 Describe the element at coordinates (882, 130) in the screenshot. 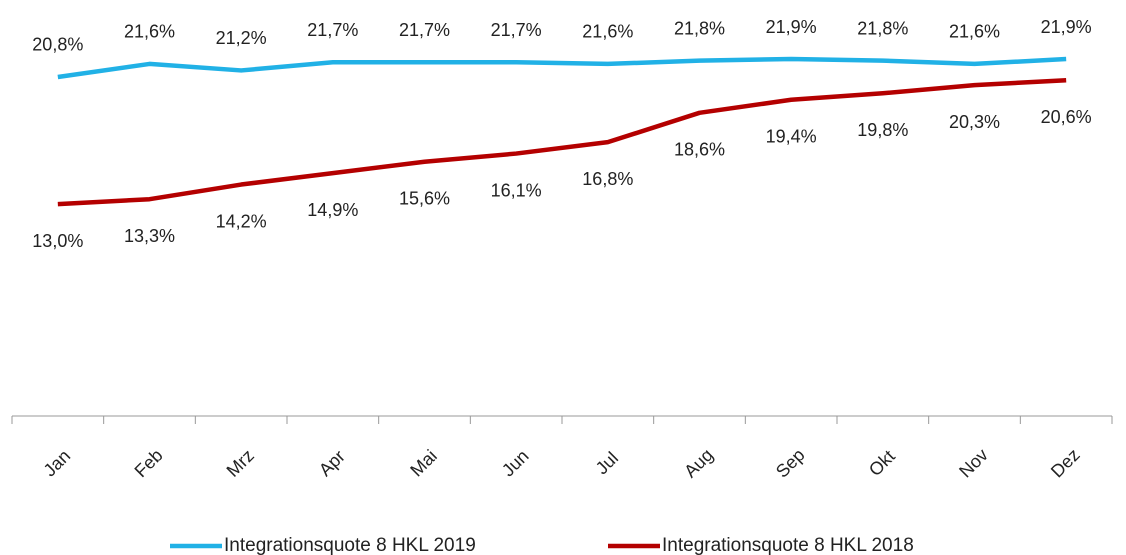

I see `data-label: 19,8%` at that location.